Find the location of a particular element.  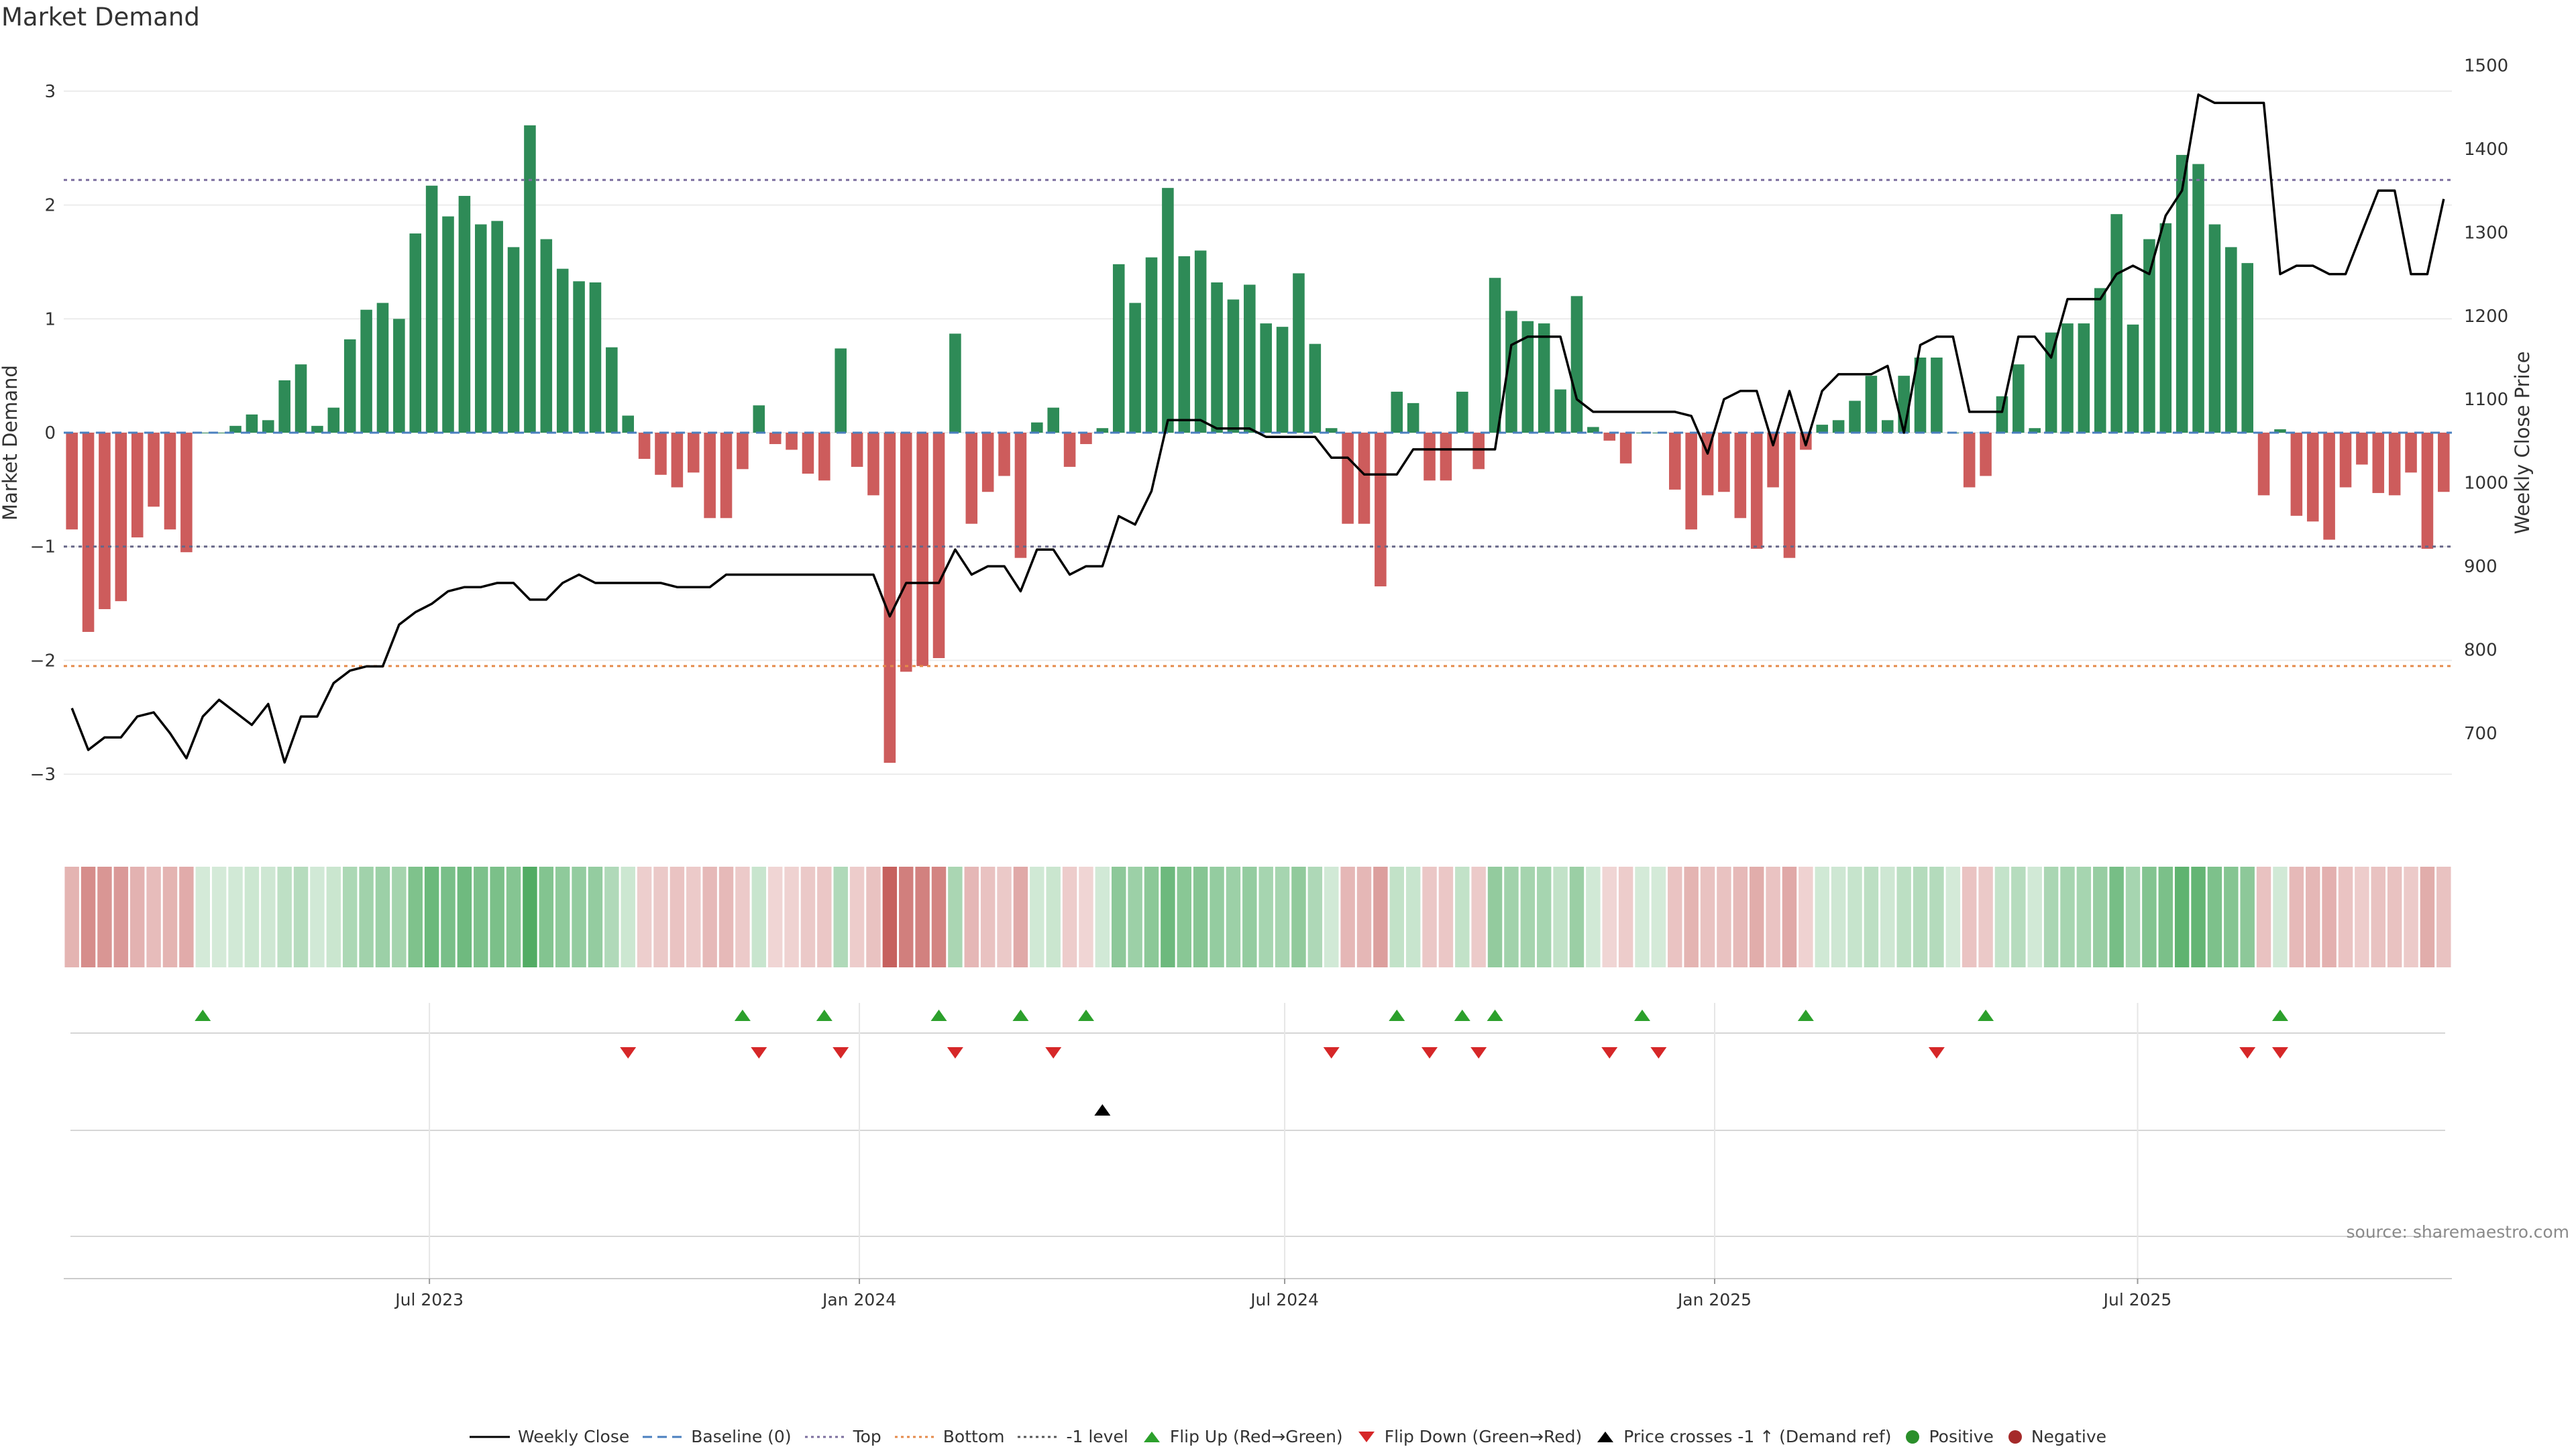

y2-tick-label: 800 is located at coordinates (2481, 651).